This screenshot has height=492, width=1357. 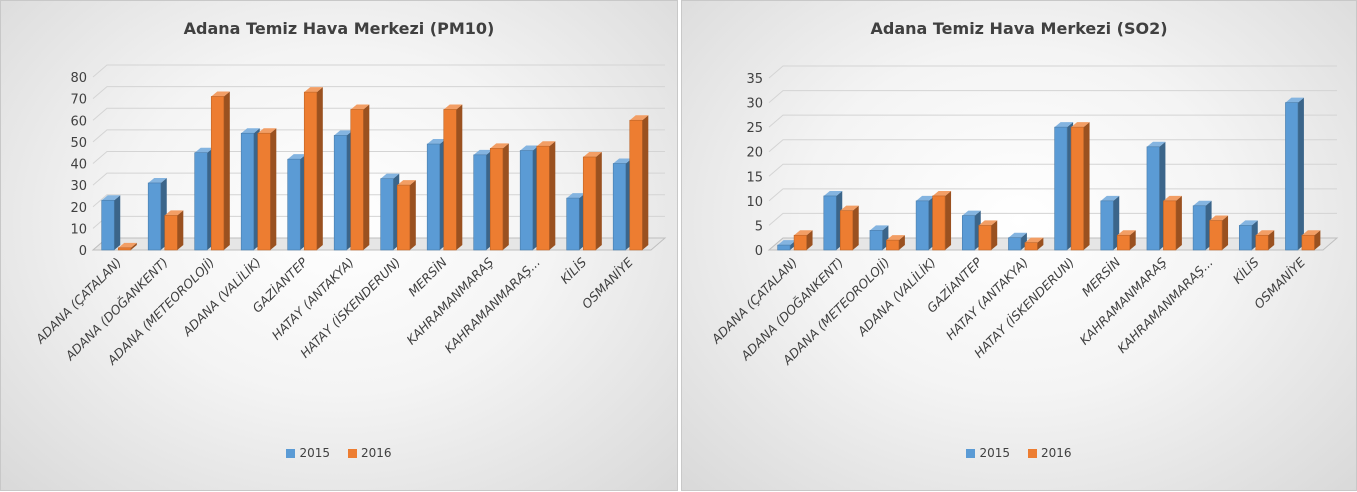 I want to click on so2-y-tick-label: 35, so click(x=754, y=79).